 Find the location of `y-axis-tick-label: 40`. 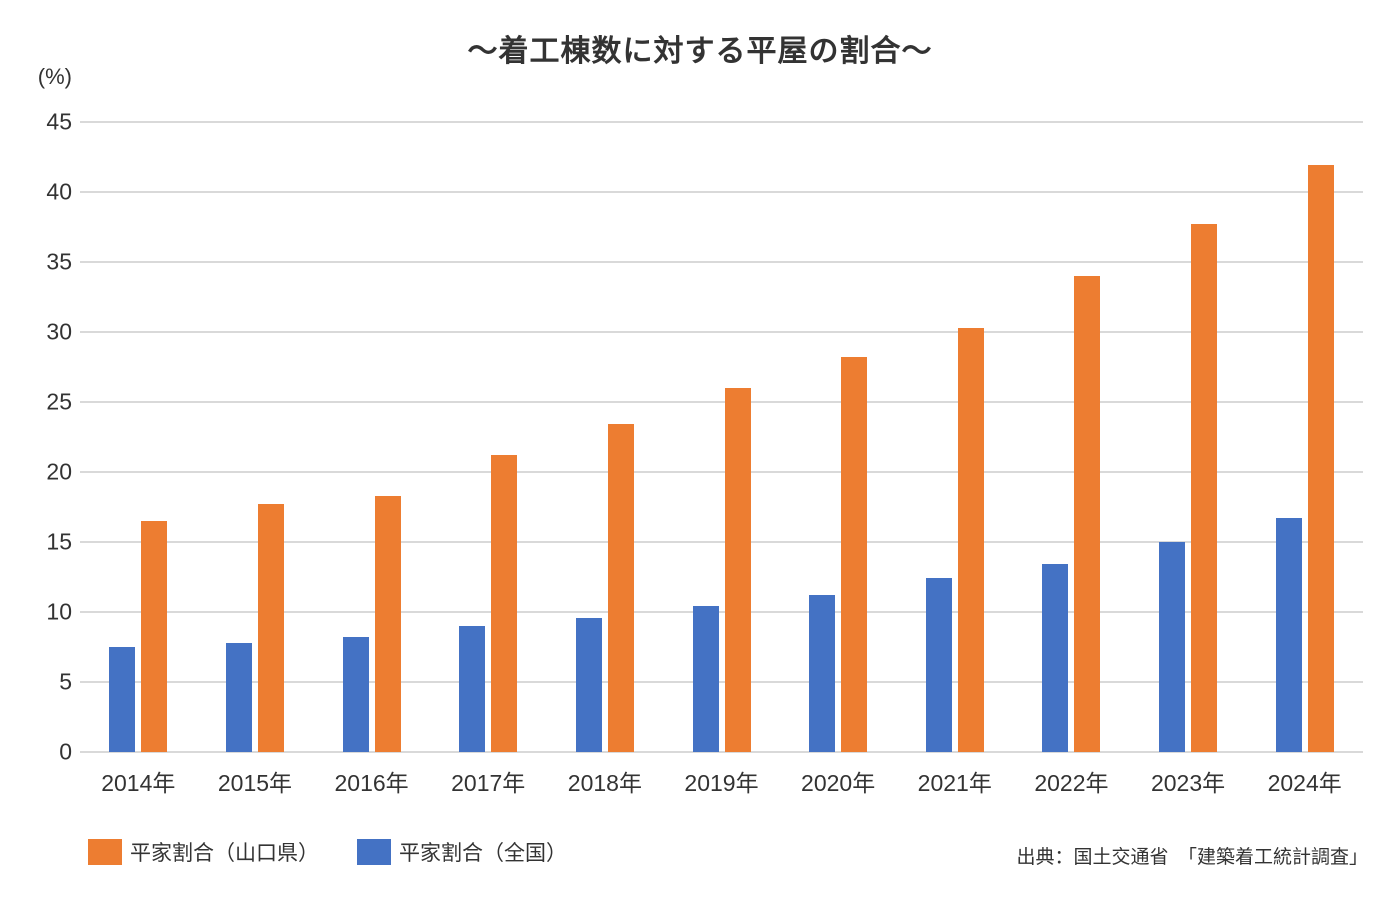

y-axis-tick-label: 40 is located at coordinates (59, 191).